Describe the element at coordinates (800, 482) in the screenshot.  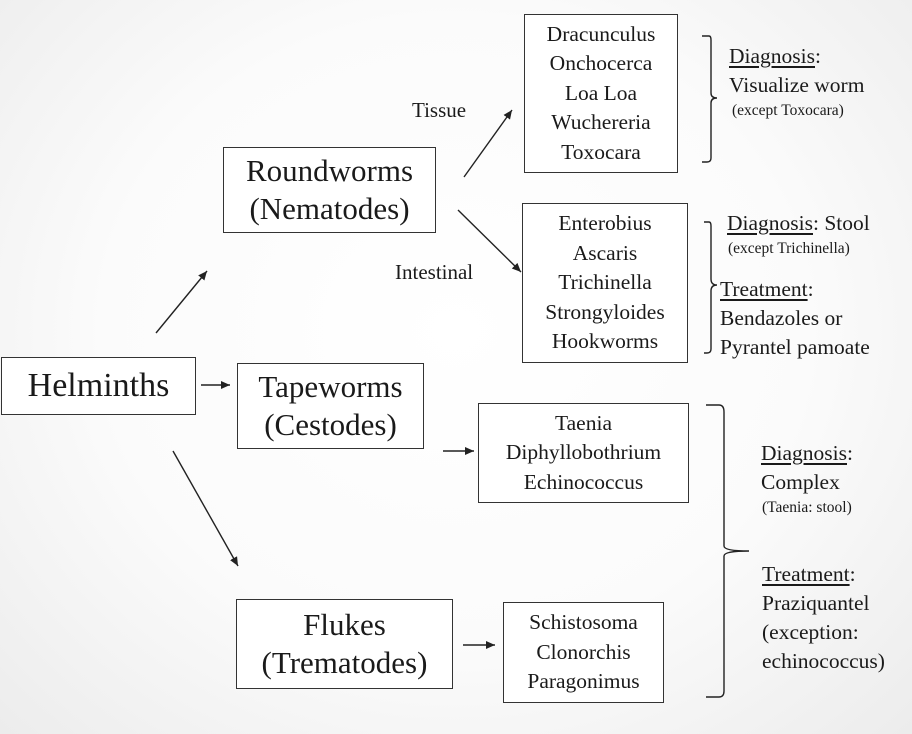
I see `flatworm-diagnosis-text: Complex` at that location.